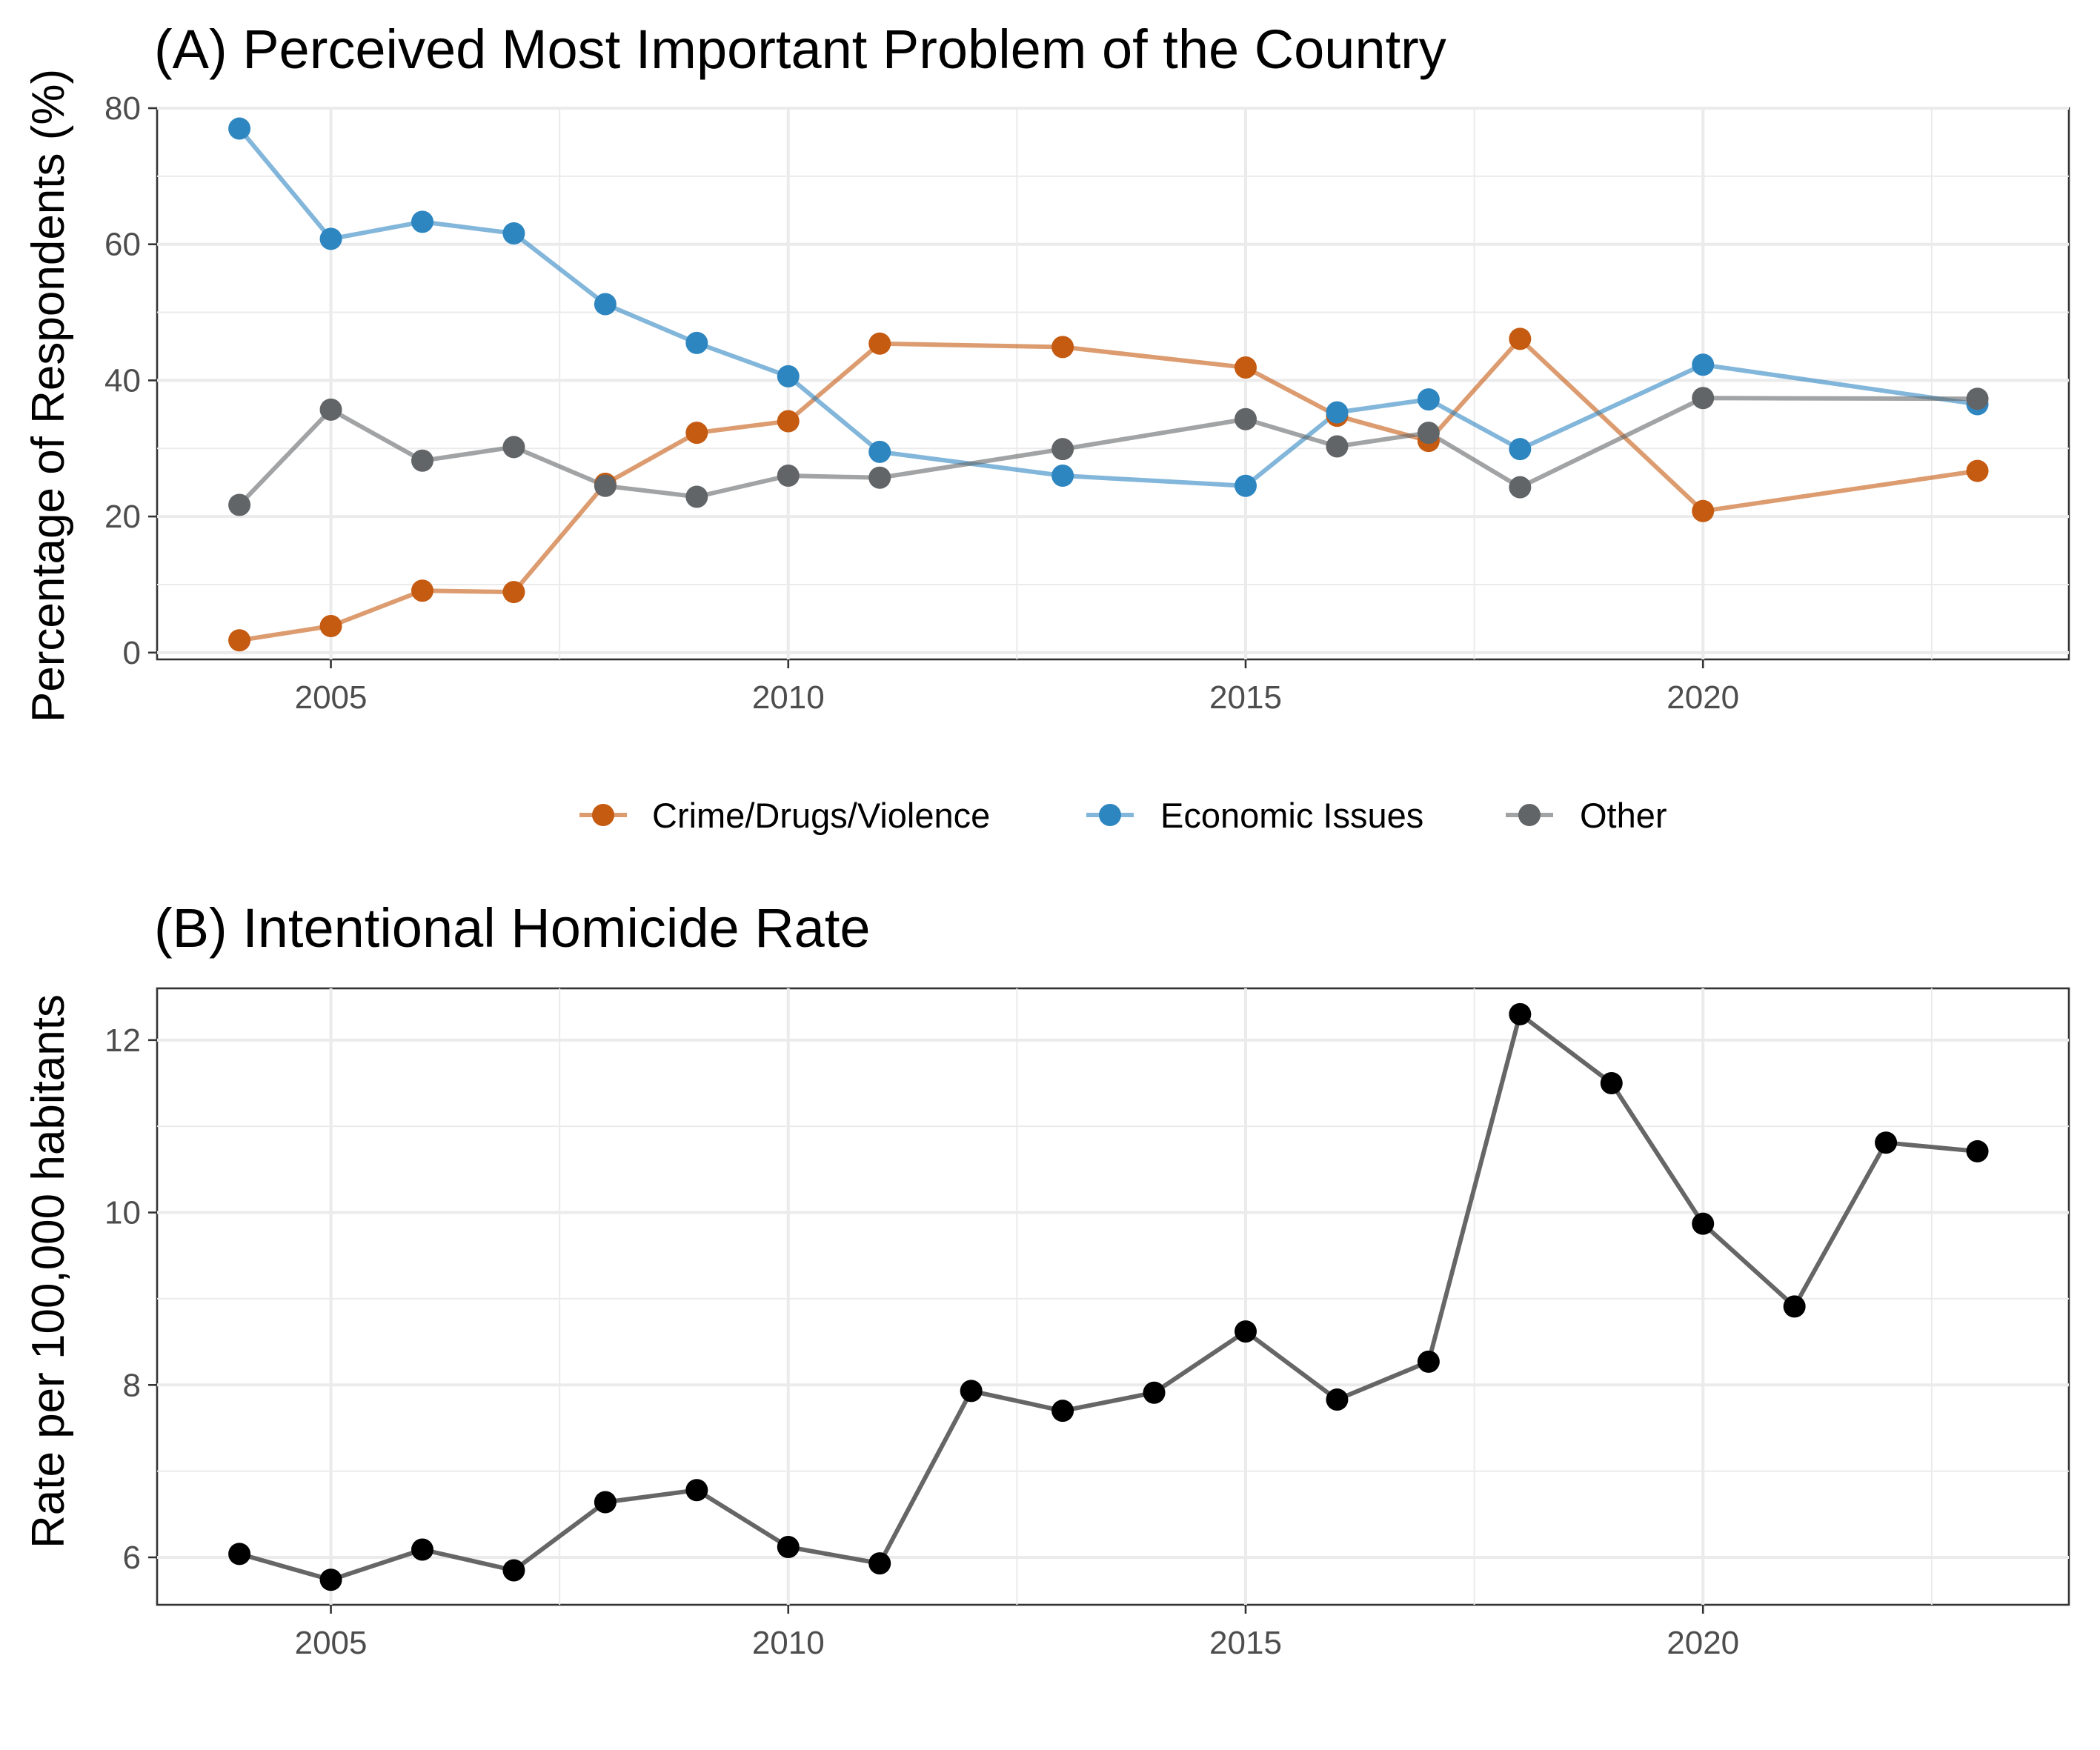 The width and height of the screenshot is (2100, 1750). What do you see at coordinates (49, 395) in the screenshot?
I see `panel-a-y-axis-label: Percentage of Respondents (%)` at bounding box center [49, 395].